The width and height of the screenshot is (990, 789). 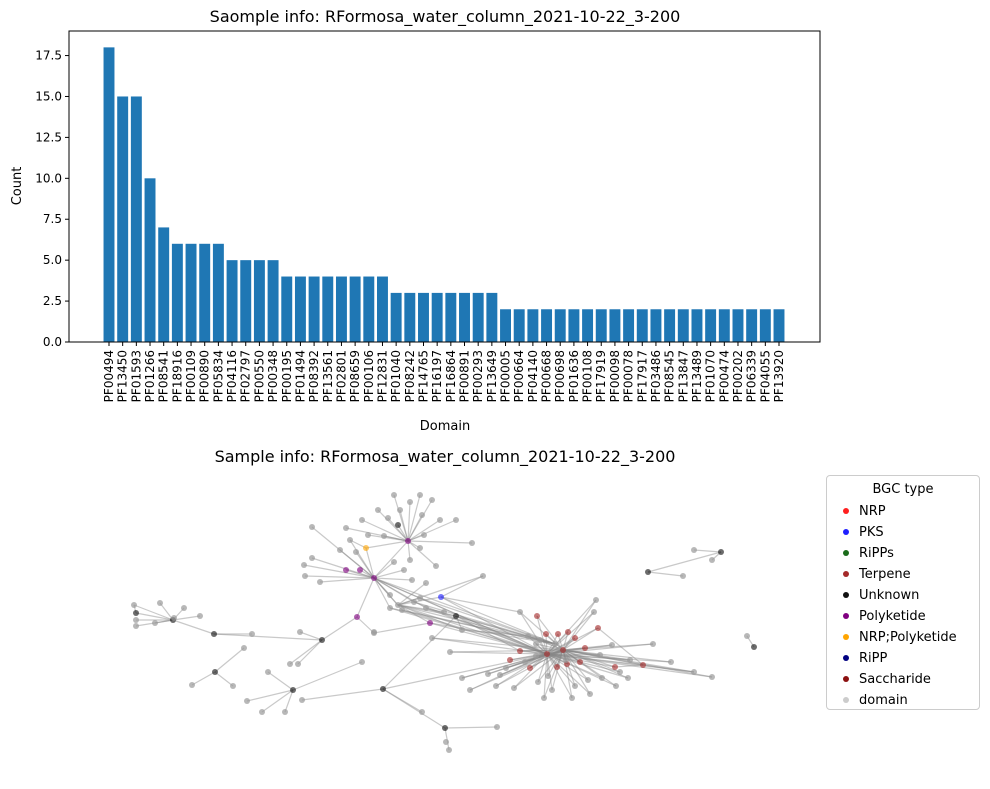 I want to click on x-tick-label: PF13489, so click(x=697, y=376).